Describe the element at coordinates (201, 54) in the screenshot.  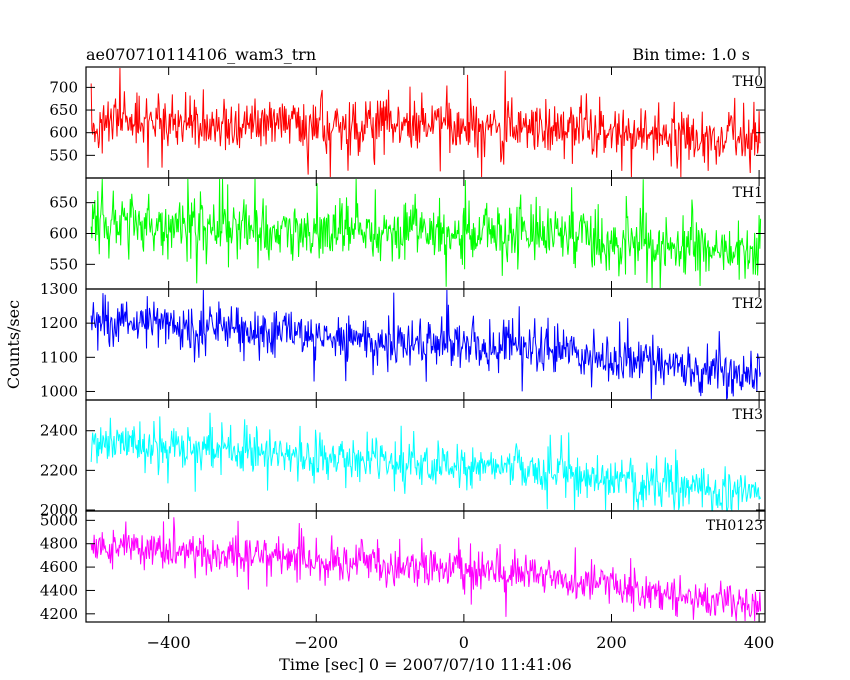
I see `chart-title: ae070710114106_wam3_trn` at that location.